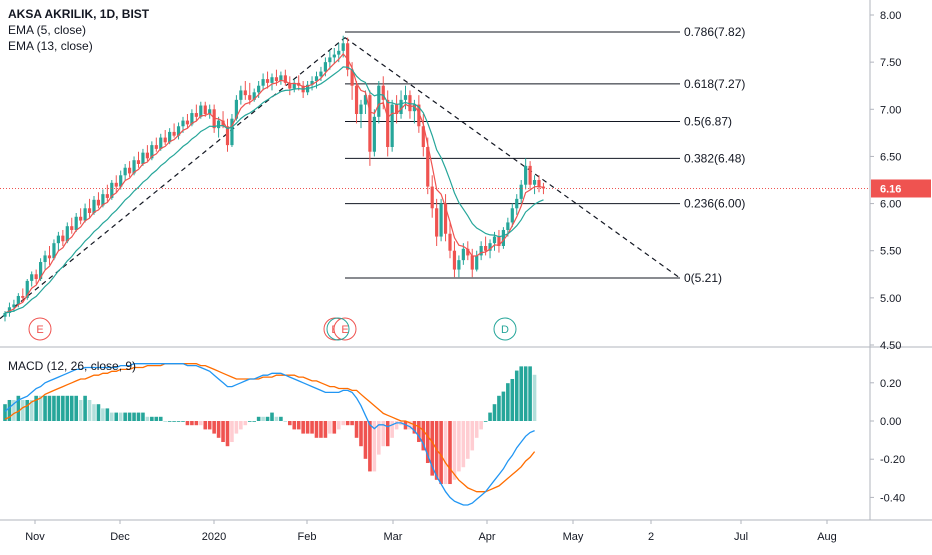 This screenshot has width=932, height=555. What do you see at coordinates (890, 157) in the screenshot?
I see `price-tick-label: 6.50` at bounding box center [890, 157].